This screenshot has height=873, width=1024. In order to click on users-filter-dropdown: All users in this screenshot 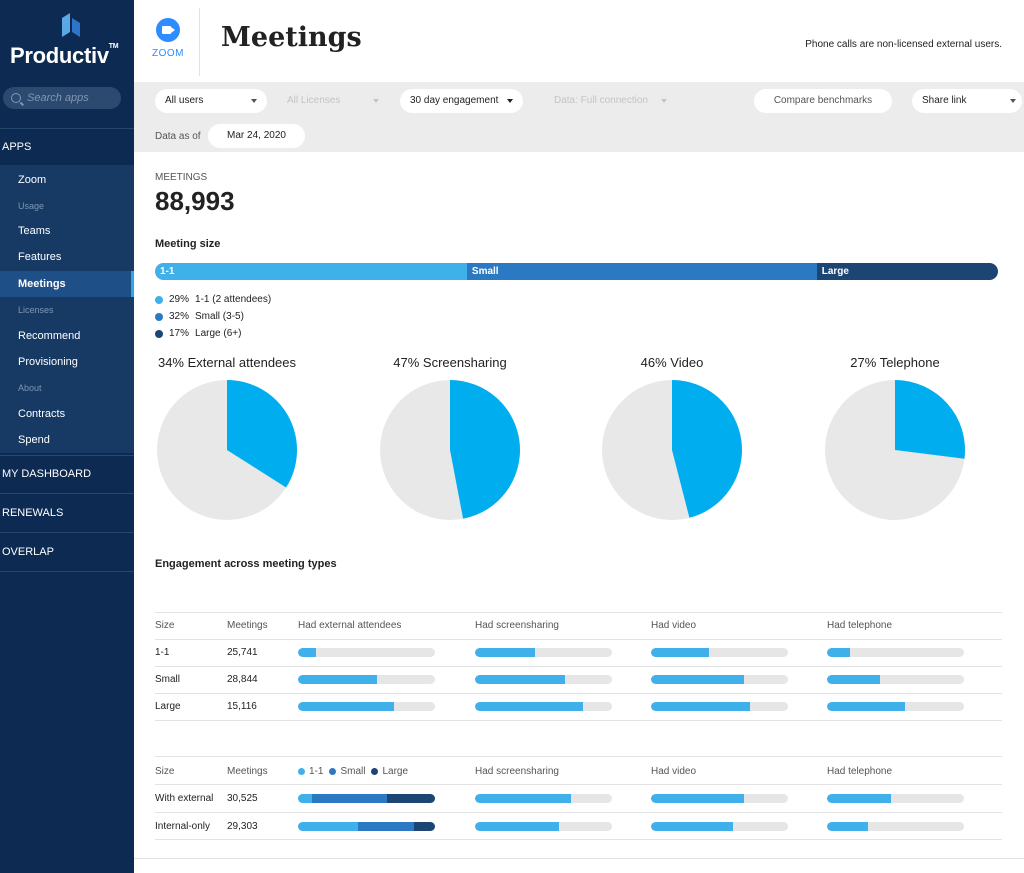, I will do `click(211, 101)`.